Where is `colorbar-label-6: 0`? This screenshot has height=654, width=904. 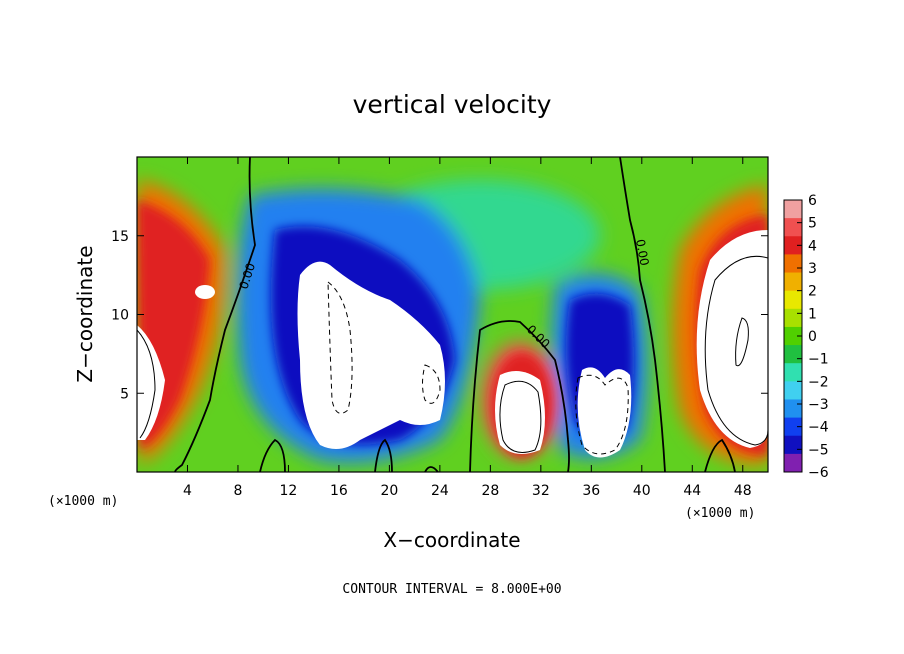 colorbar-label-6: 0 is located at coordinates (812, 337).